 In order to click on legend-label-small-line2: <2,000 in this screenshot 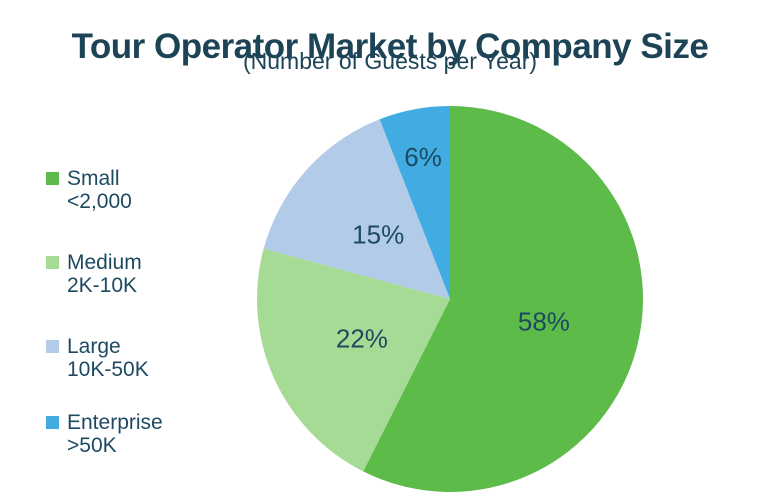, I will do `click(99, 201)`.